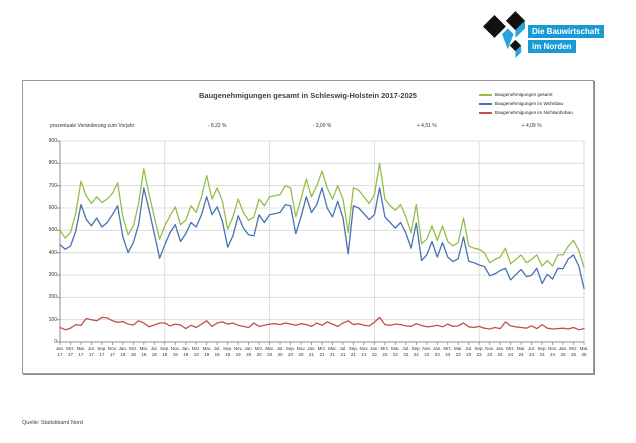  What do you see at coordinates (353, 351) in the screenshot?
I see `x-axis-tick-label: Sep. 21` at bounding box center [353, 351].